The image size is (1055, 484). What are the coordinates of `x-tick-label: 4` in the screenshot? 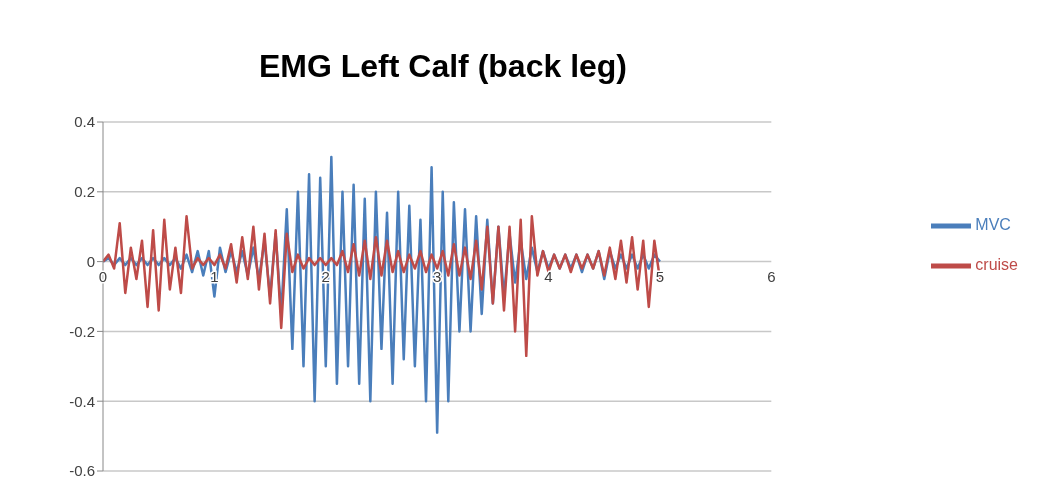 It's located at (548, 276).